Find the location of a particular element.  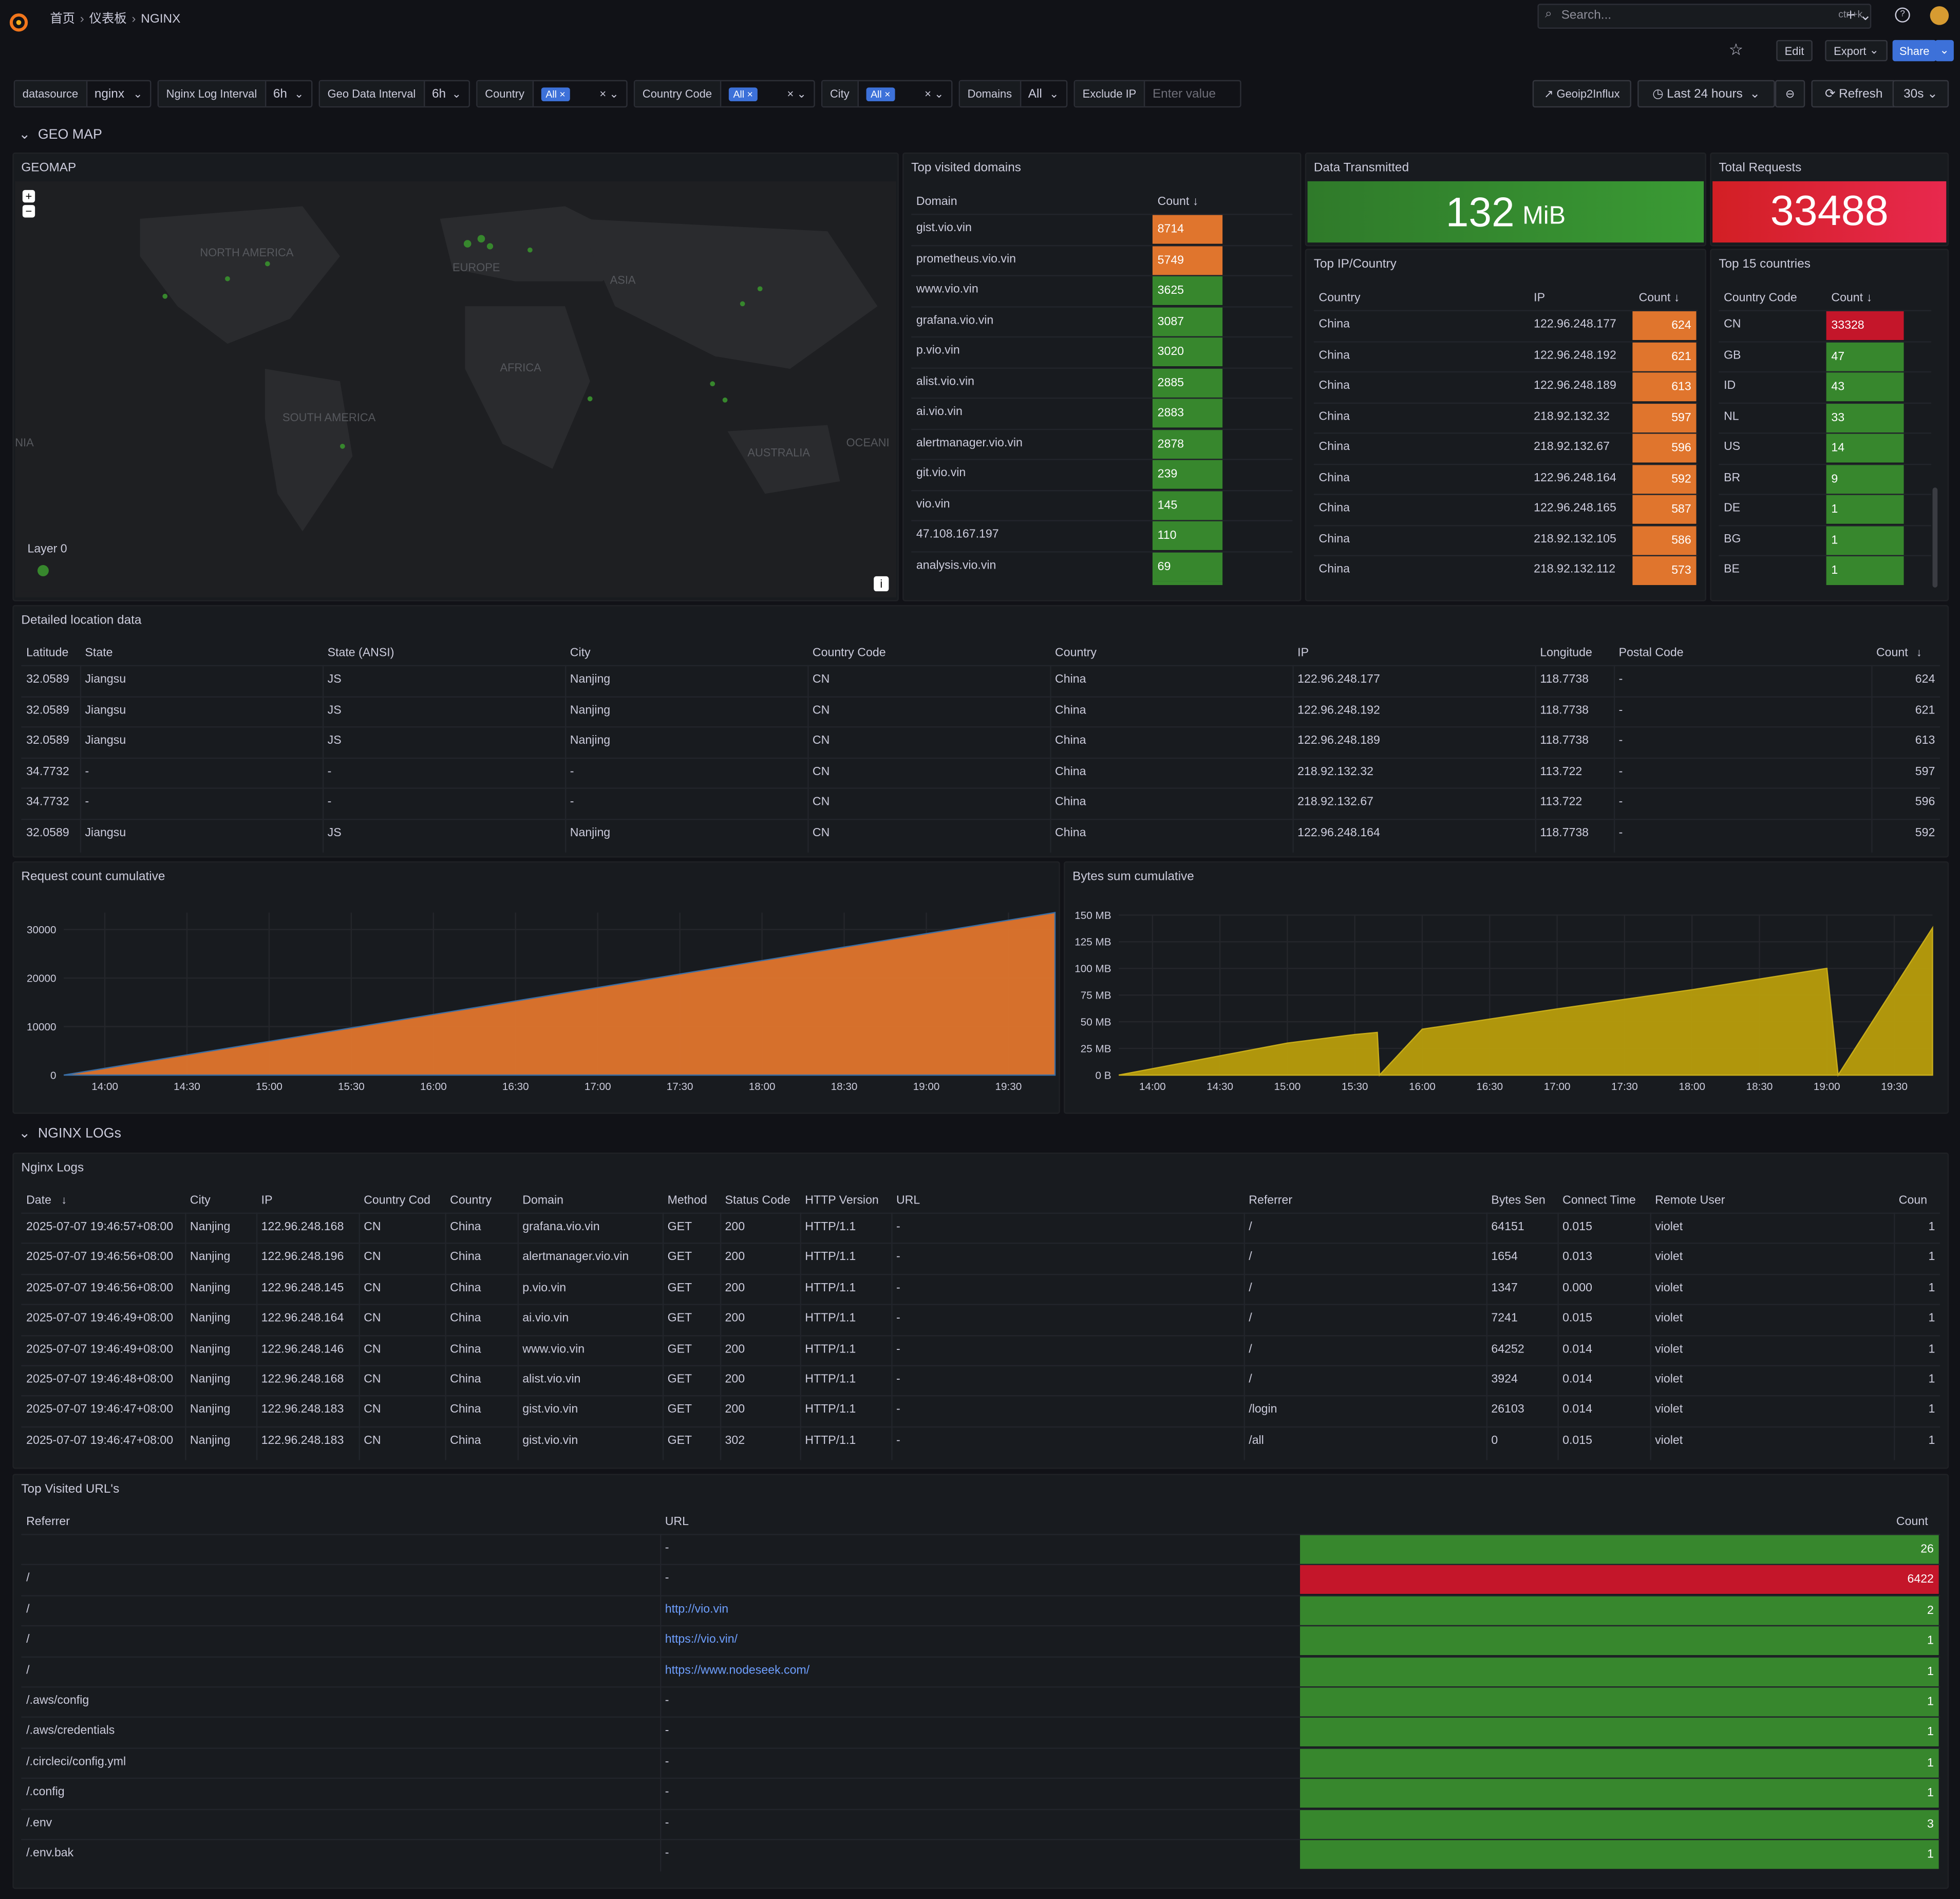

var-exclude-ip: Exclude IP Enter value is located at coordinates (1157, 94).